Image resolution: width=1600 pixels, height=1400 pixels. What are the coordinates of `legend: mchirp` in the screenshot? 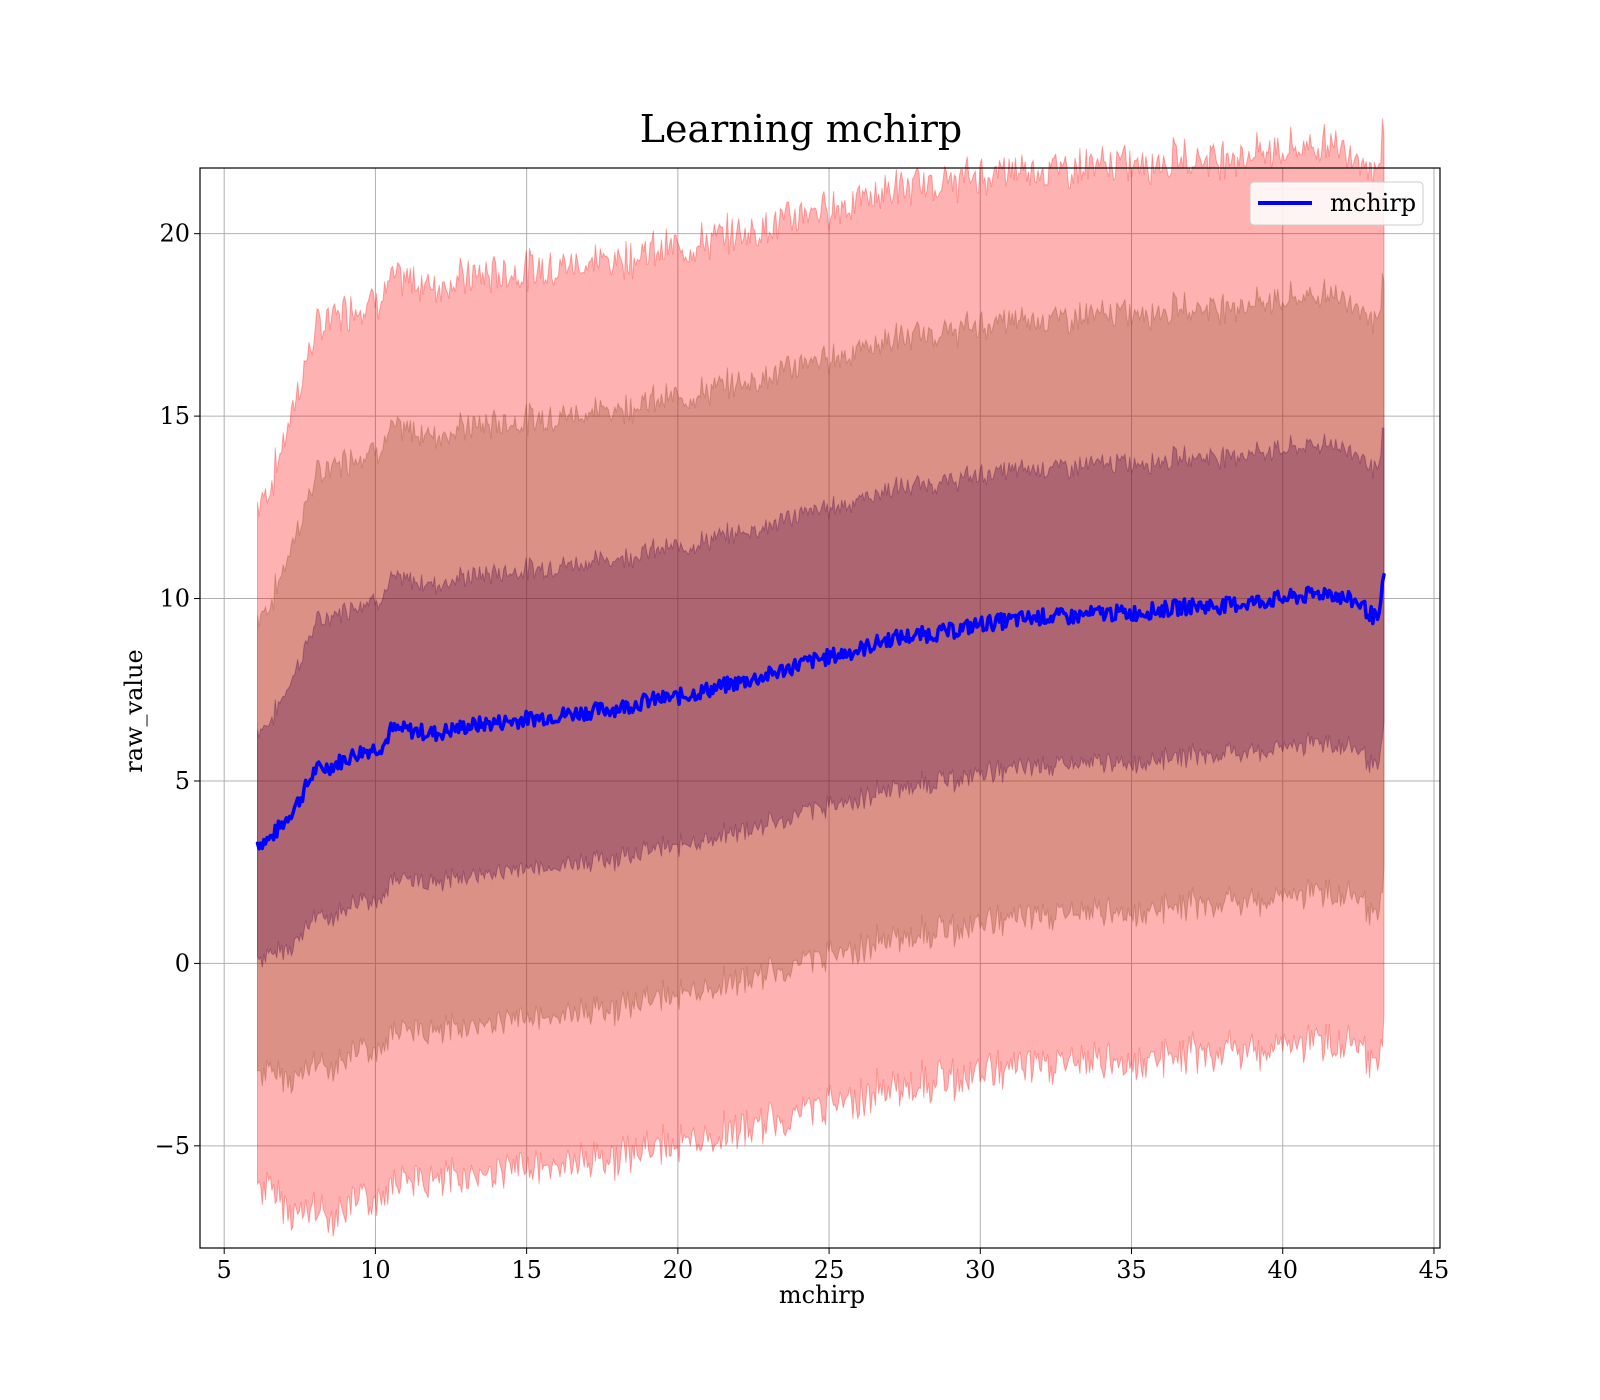 It's located at (1336, 203).